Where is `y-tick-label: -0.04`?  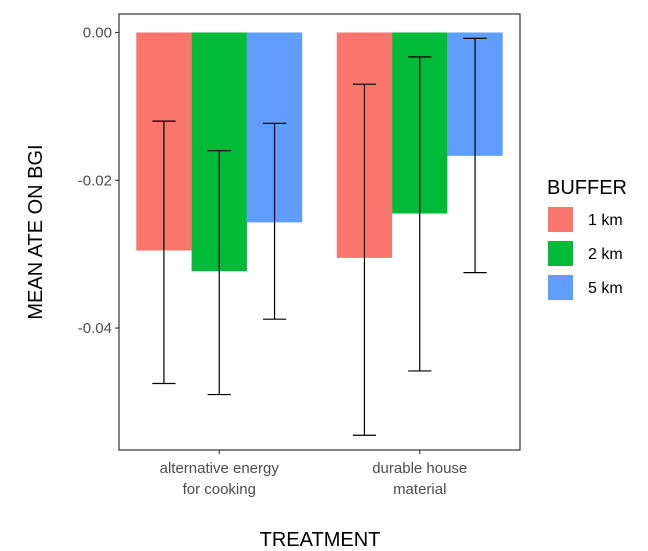
y-tick-label: -0.04 is located at coordinates (95, 328).